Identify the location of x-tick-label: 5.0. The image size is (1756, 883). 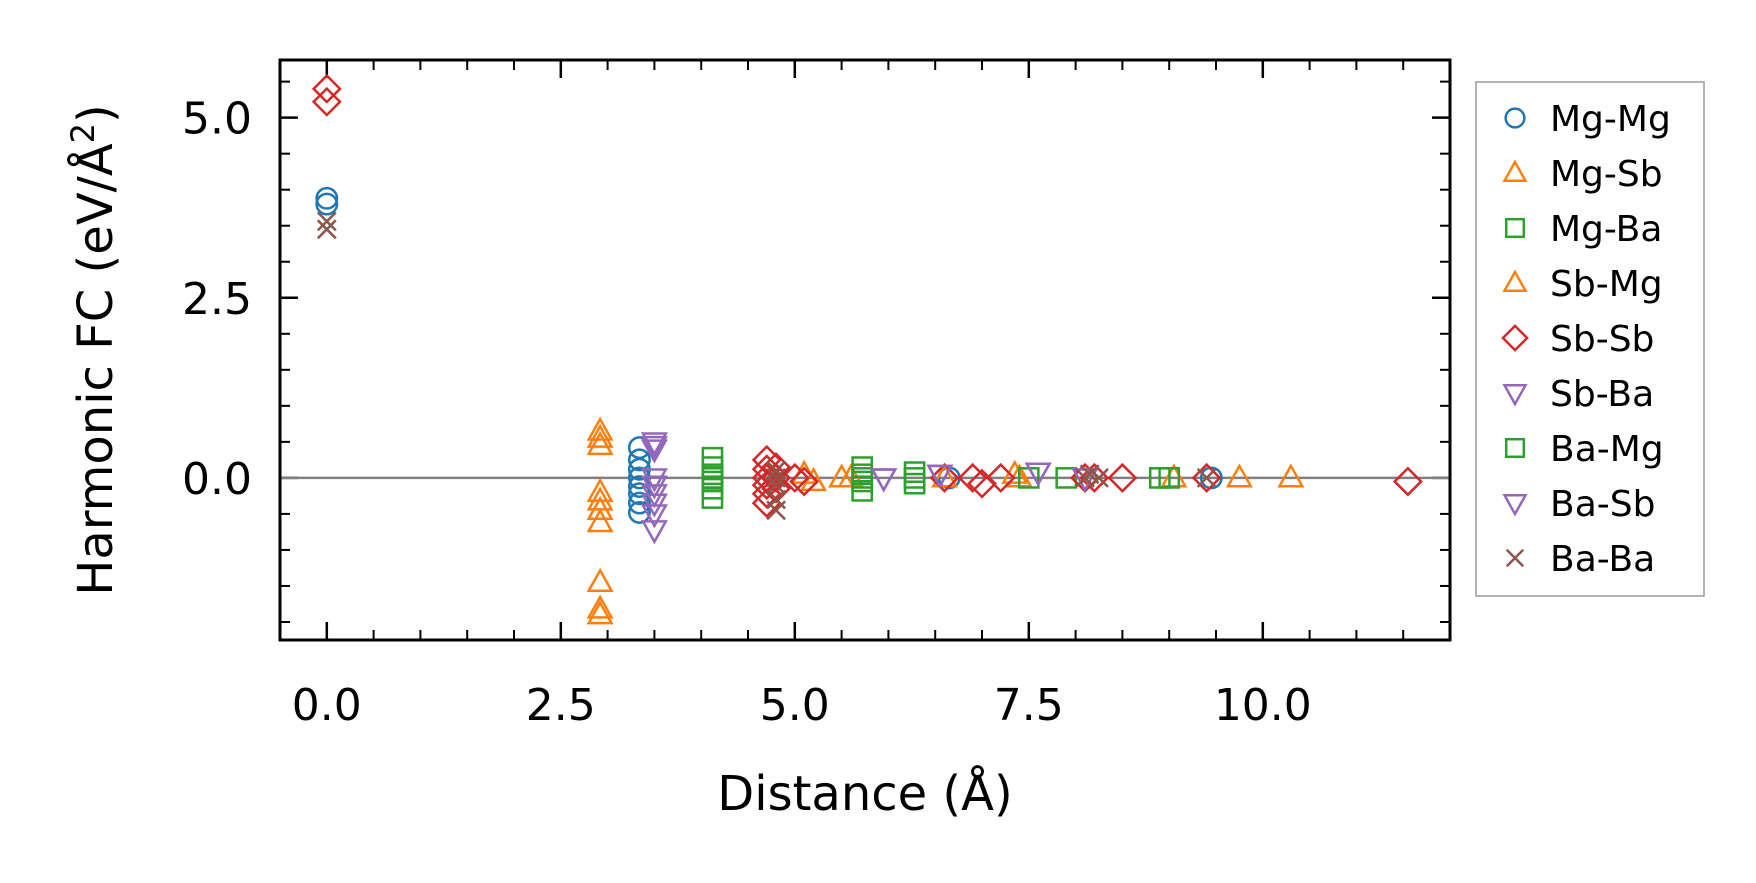
(795, 705).